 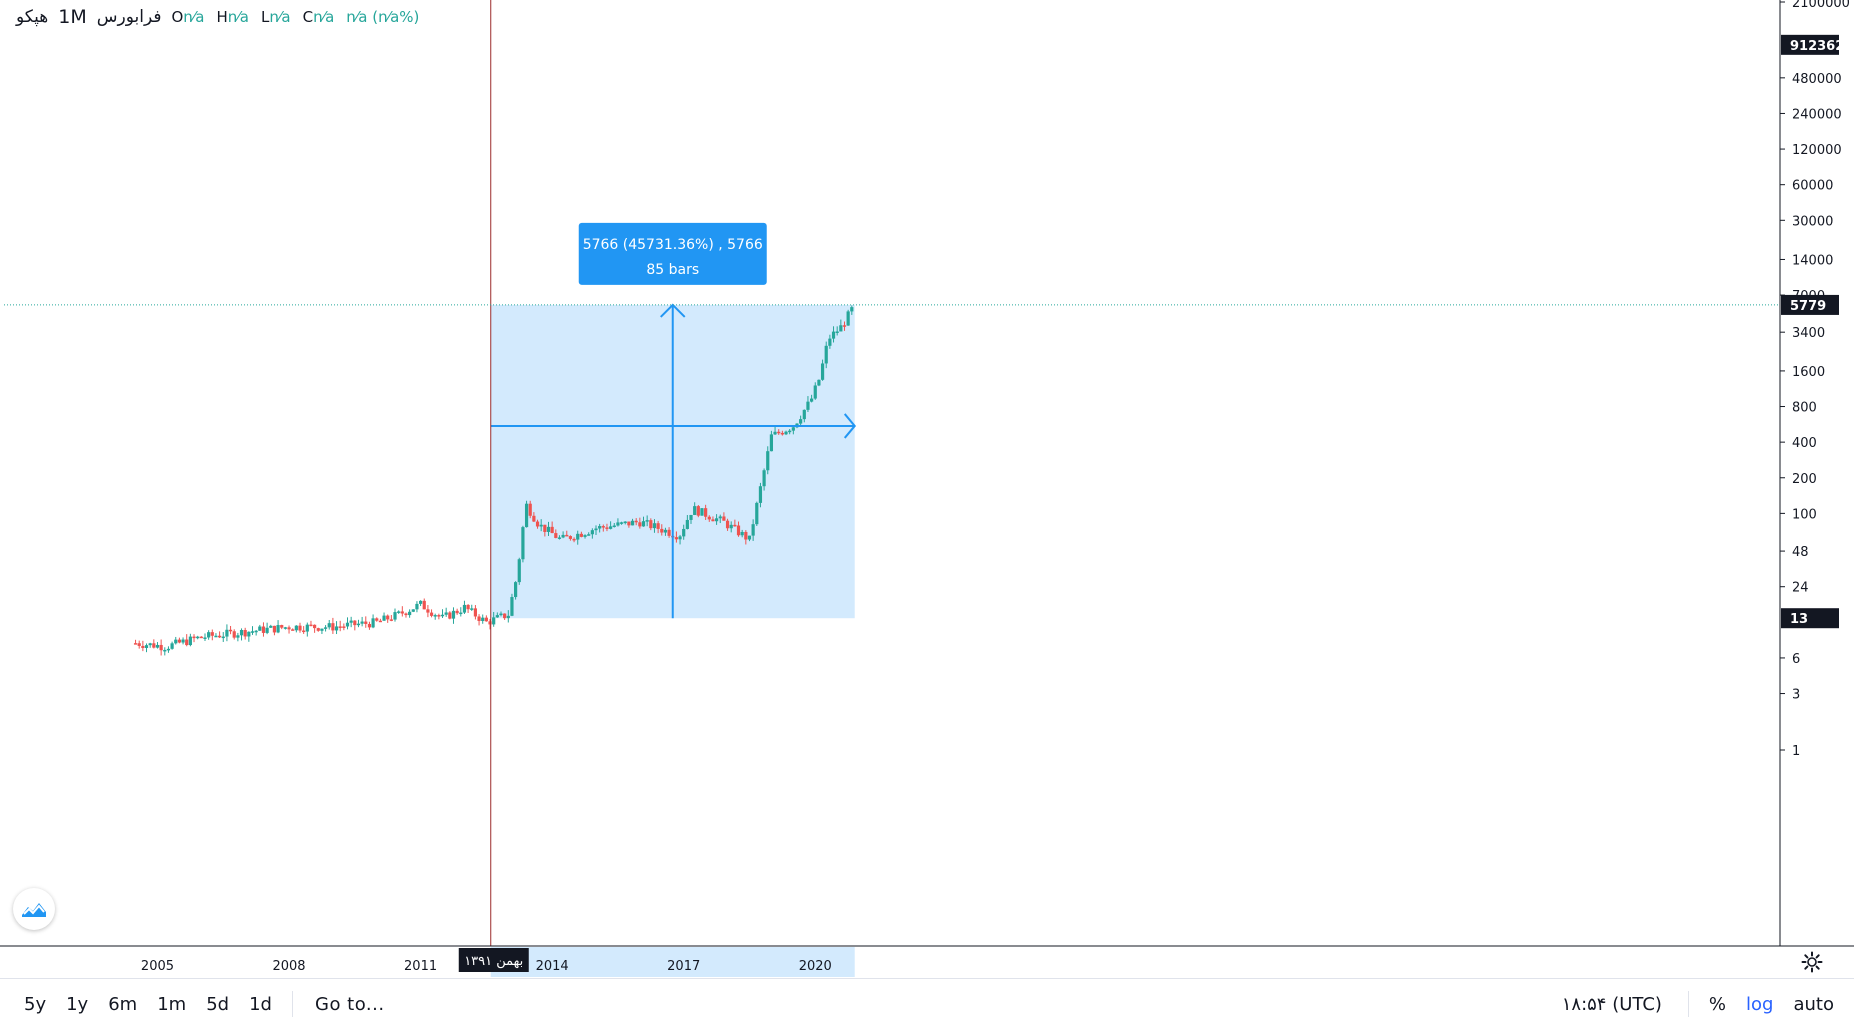 I want to click on legend-timeframe: 1M, so click(x=72, y=17).